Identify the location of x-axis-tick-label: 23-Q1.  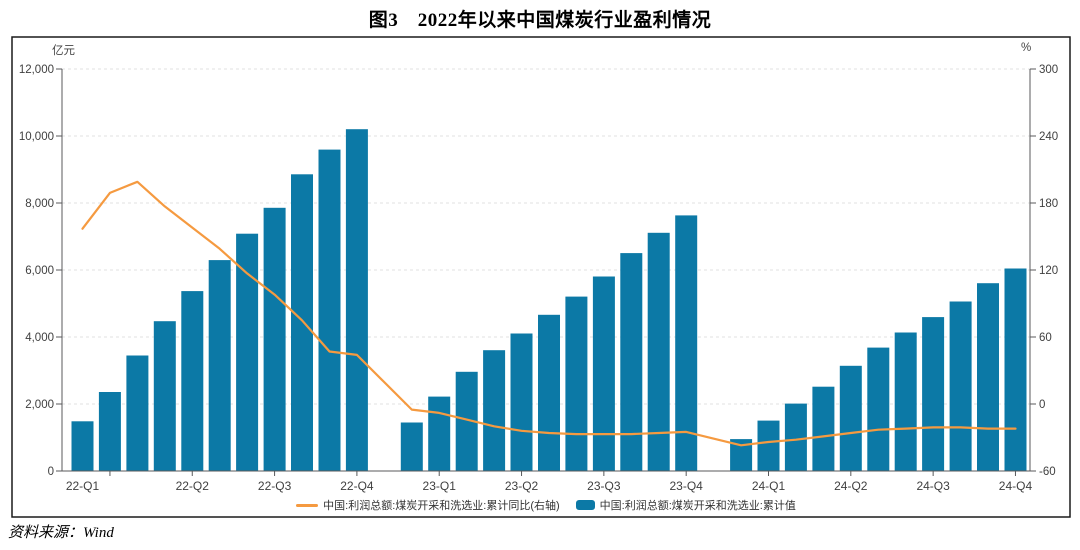
(440, 486).